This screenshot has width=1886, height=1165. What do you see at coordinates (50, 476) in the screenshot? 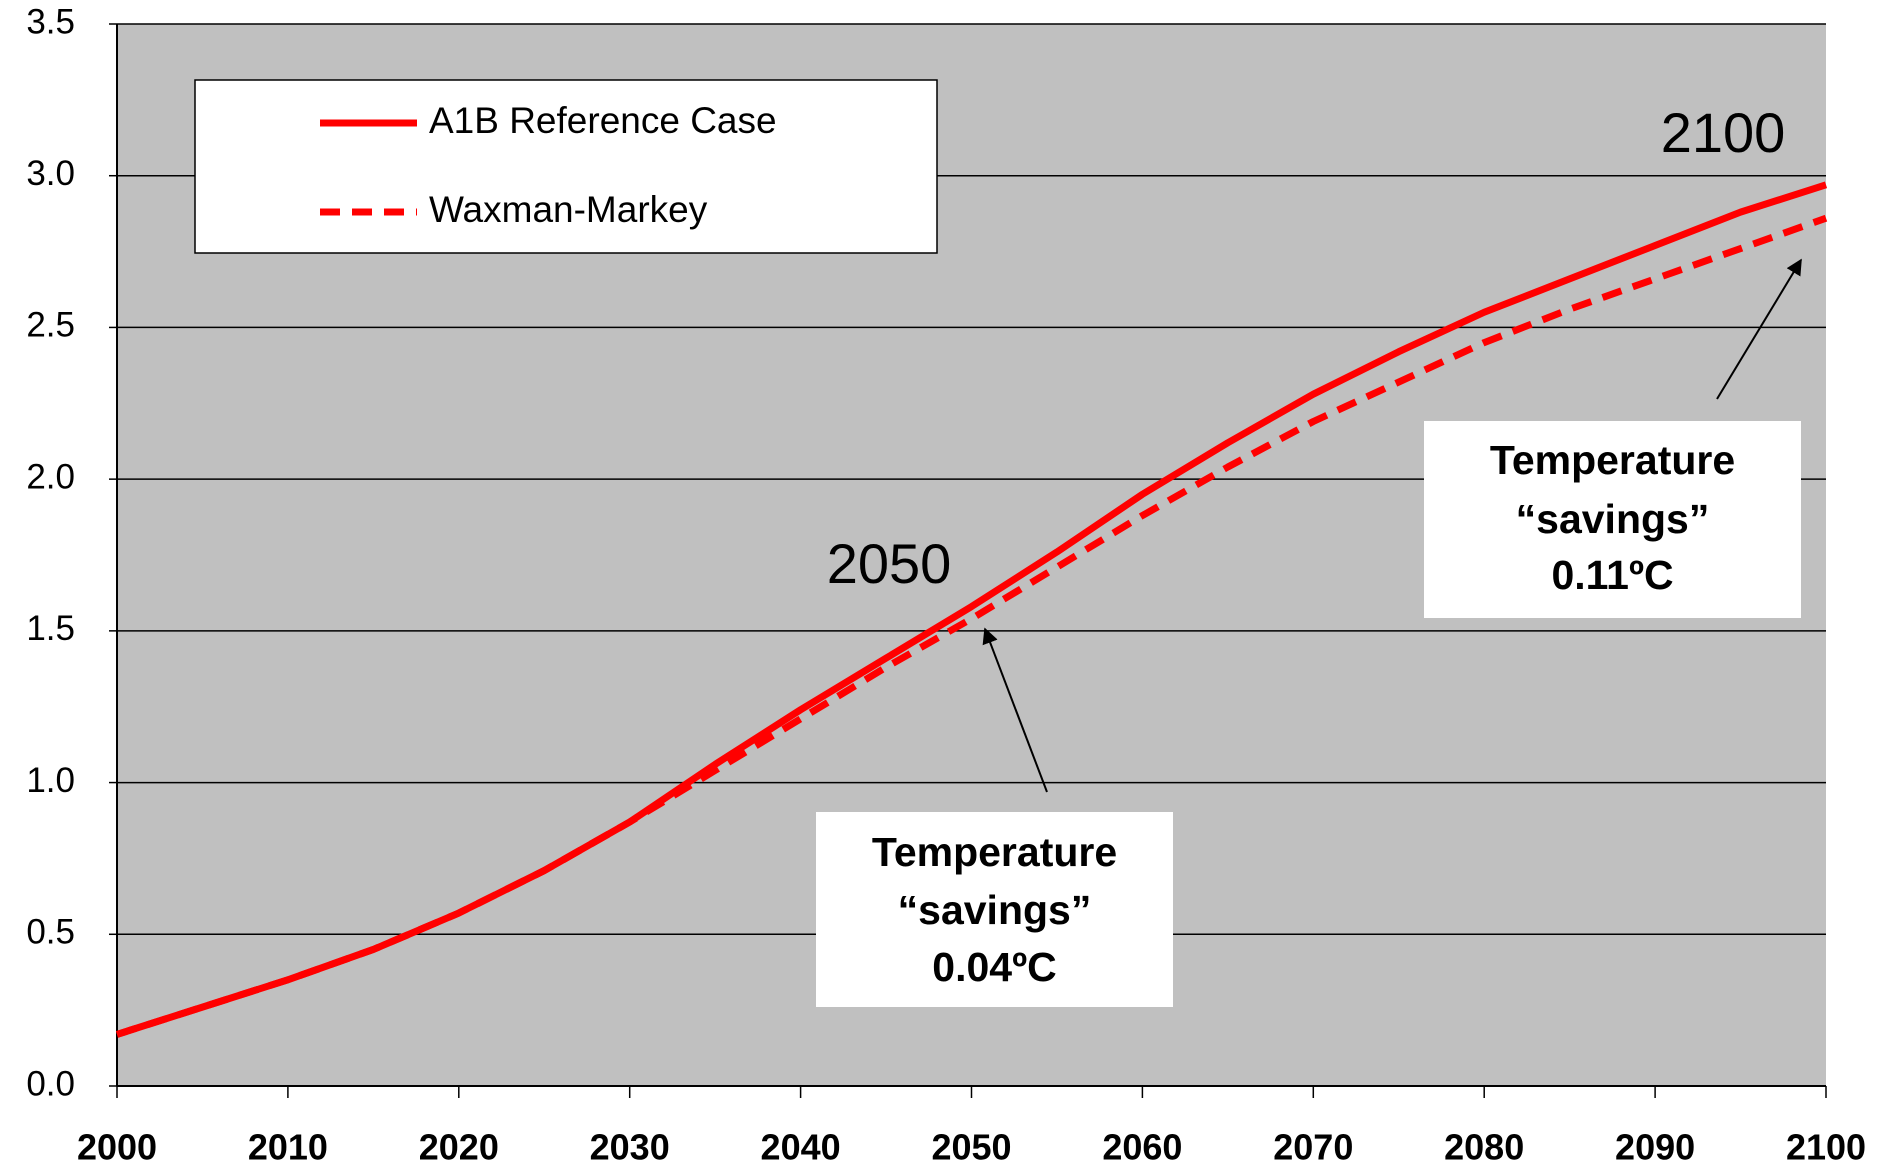
I see `y-tick-label: 2.0` at bounding box center [50, 476].